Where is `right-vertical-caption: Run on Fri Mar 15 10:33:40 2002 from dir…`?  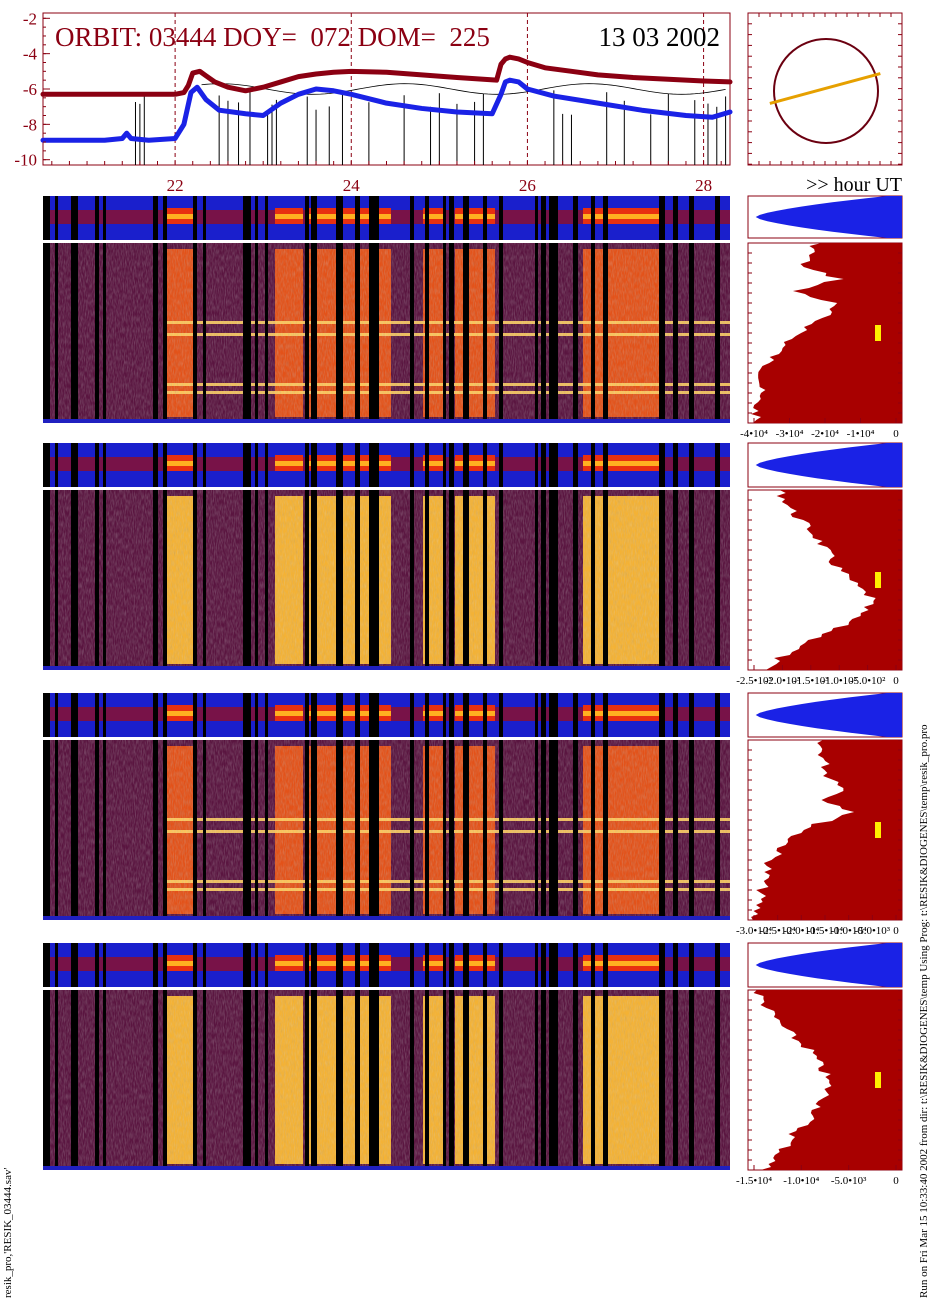
right-vertical-caption: Run on Fri Mar 15 10:33:40 2002 from dir… is located at coordinates (924, 1011).